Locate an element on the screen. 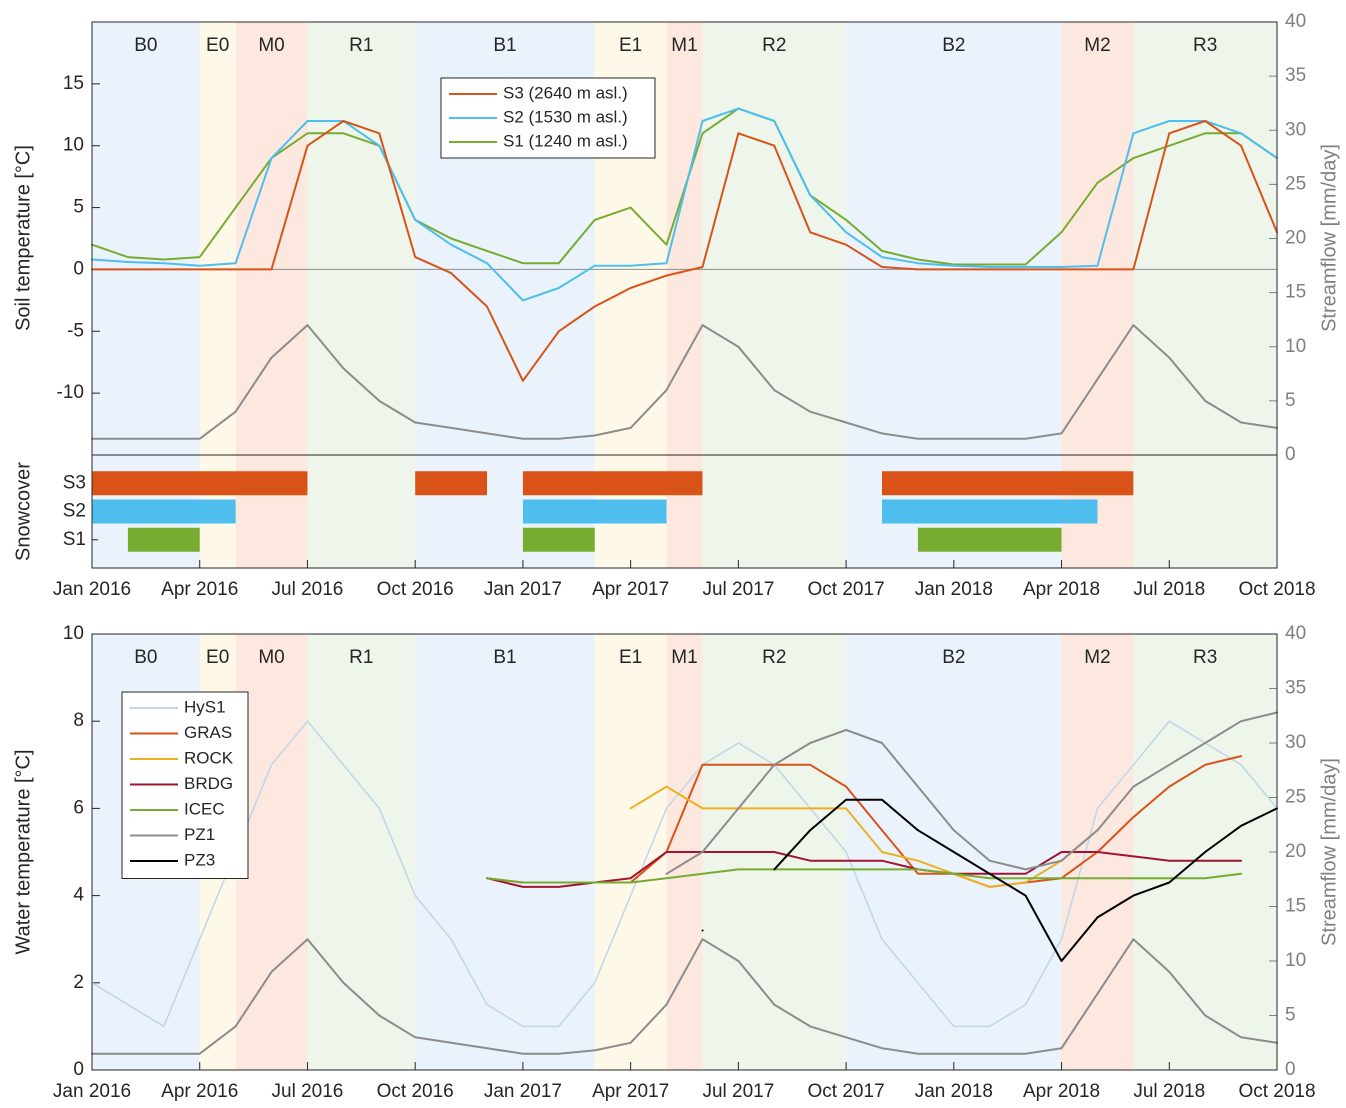 This screenshot has width=1346, height=1108. y-axis-label: Snowcover is located at coordinates (23, 511).